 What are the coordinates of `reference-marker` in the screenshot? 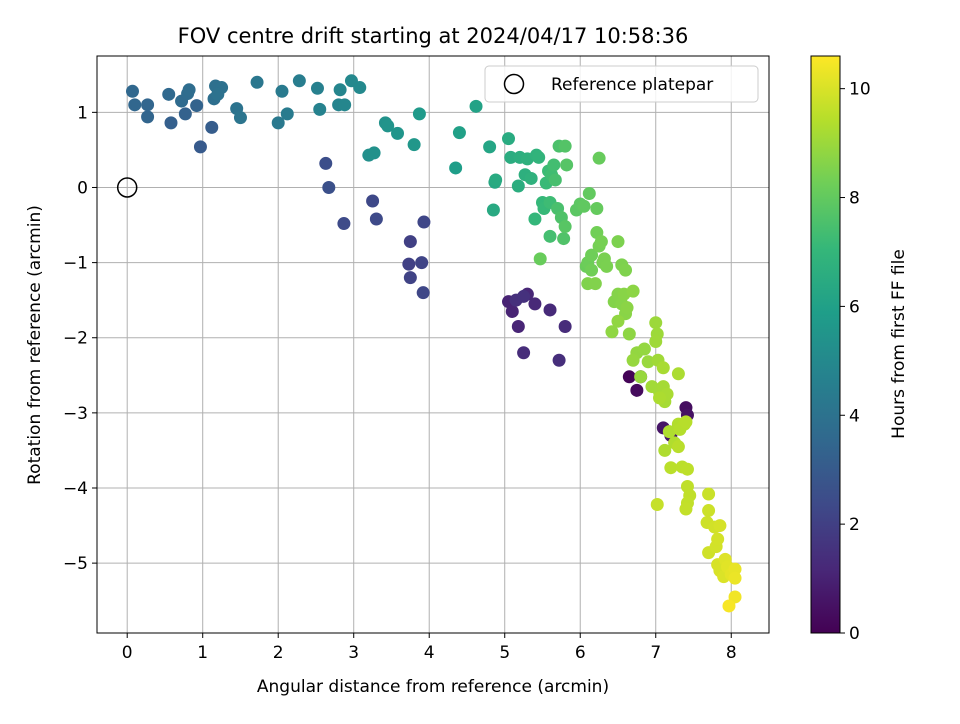 It's located at (127, 187).